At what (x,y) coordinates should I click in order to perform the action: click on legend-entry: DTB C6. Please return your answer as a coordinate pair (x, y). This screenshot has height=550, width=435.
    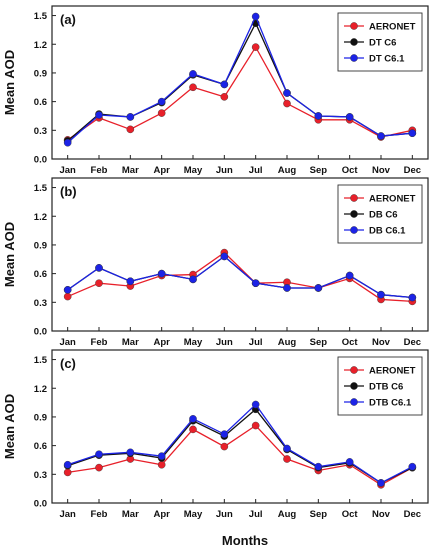
    Looking at the image, I should click on (386, 387).